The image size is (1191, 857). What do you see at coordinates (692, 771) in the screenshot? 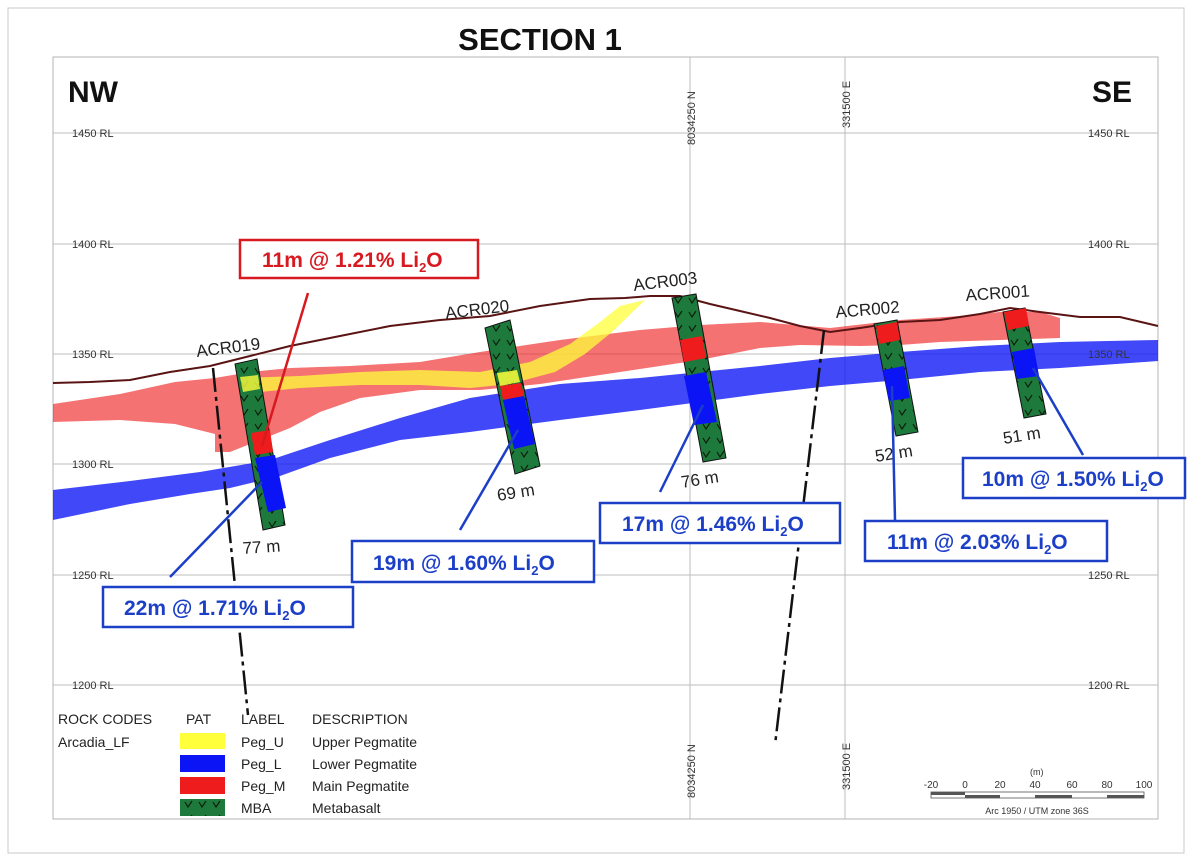
I see `northing-label-bottom: 8034250 N` at bounding box center [692, 771].